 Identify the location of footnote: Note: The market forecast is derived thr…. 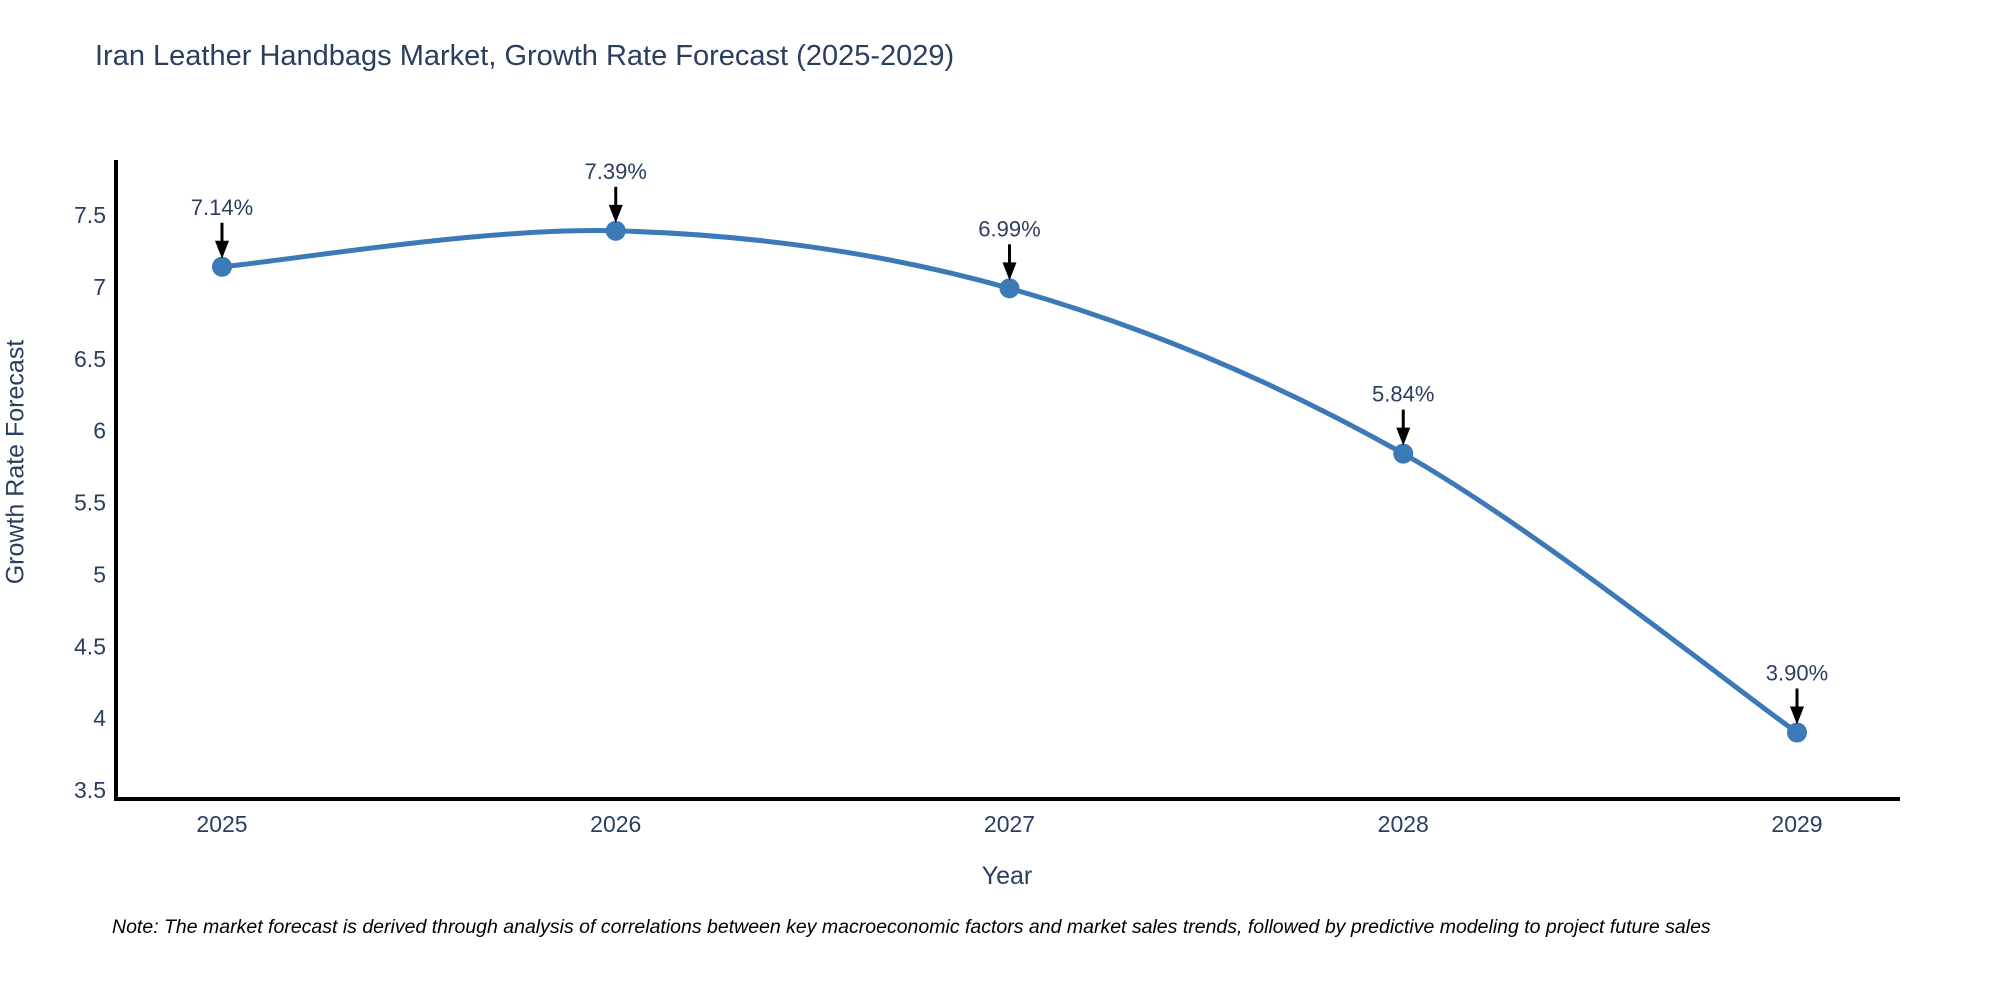
(911, 927).